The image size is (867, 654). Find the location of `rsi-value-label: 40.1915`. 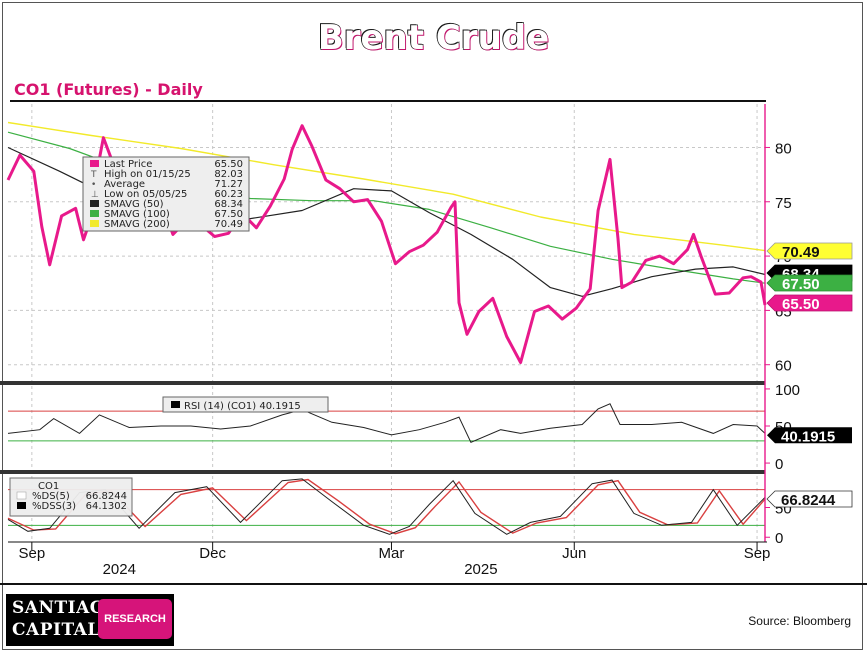

rsi-value-label: 40.1915 is located at coordinates (808, 436).